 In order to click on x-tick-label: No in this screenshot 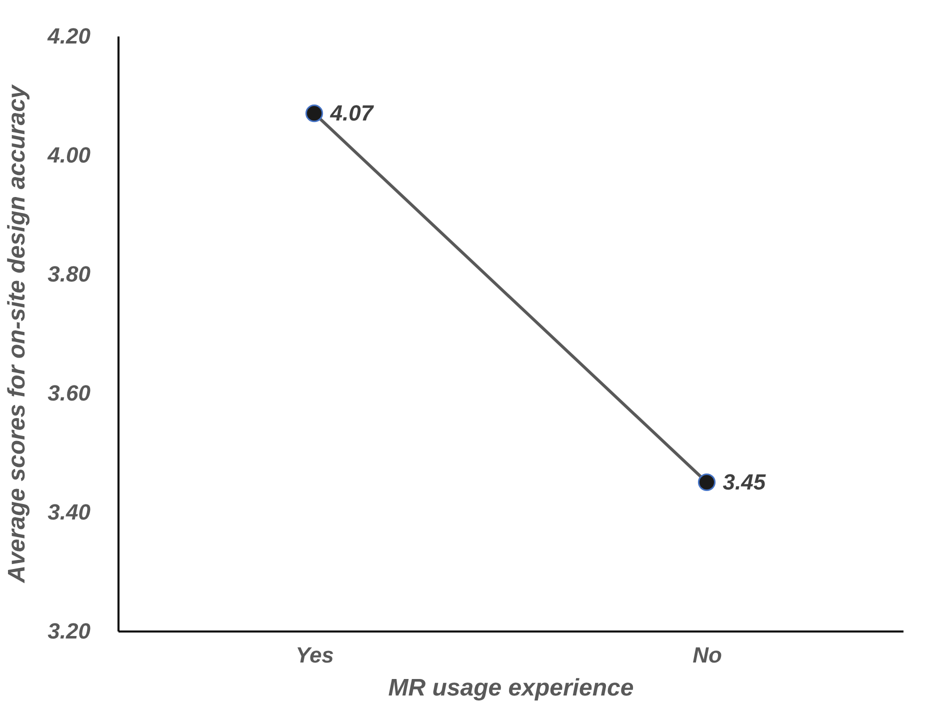, I will do `click(707, 655)`.